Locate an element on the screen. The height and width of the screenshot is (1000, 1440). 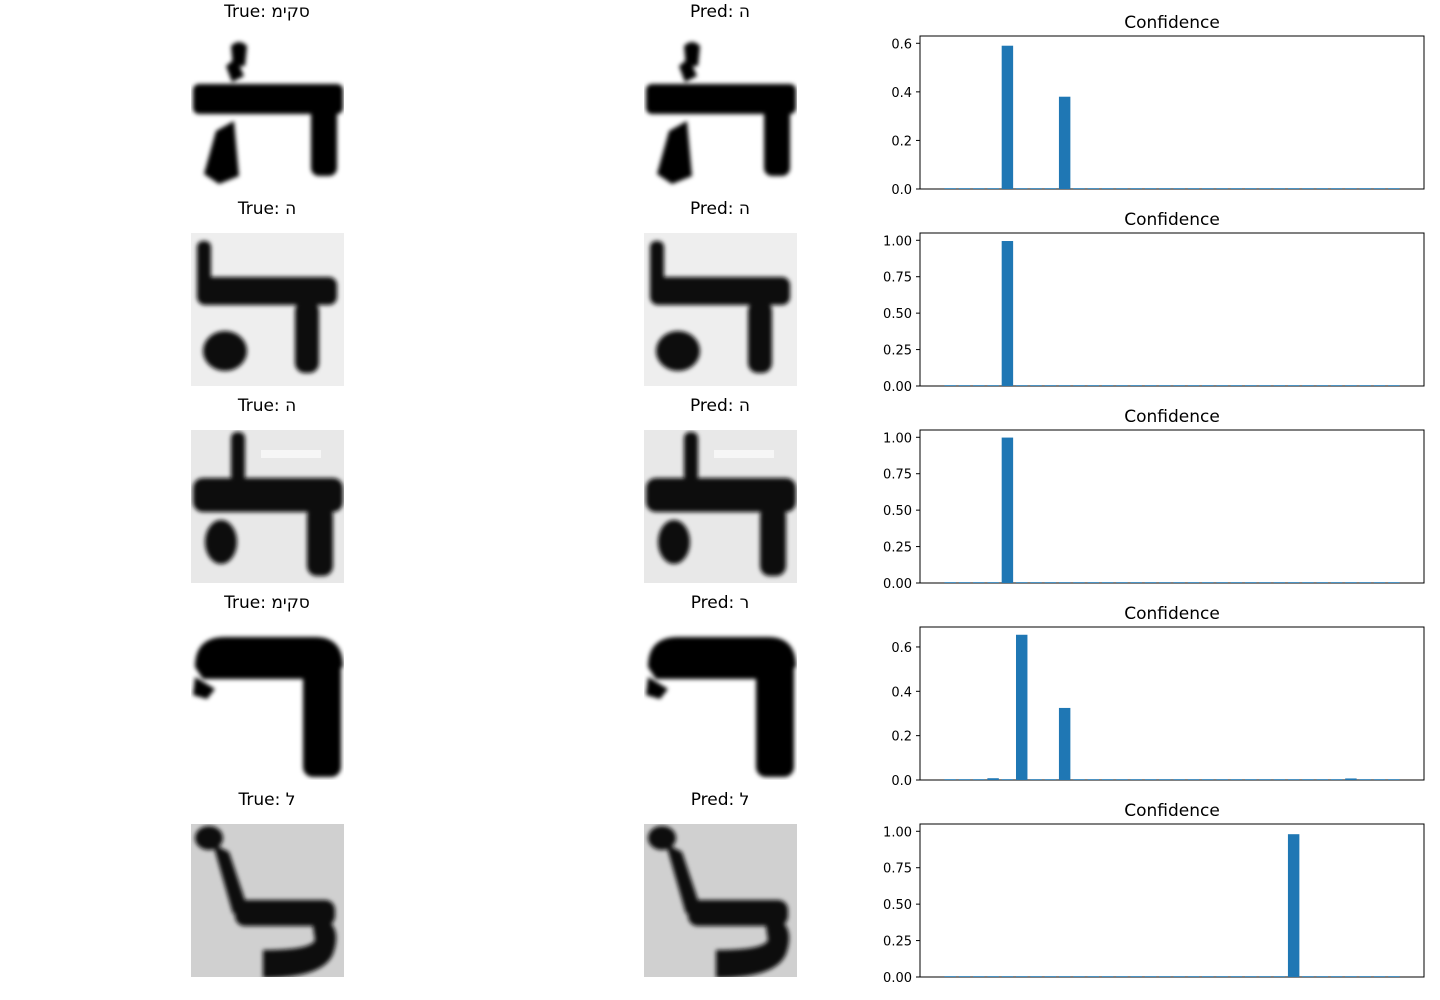
true-label: True: ל is located at coordinates (267, 800).